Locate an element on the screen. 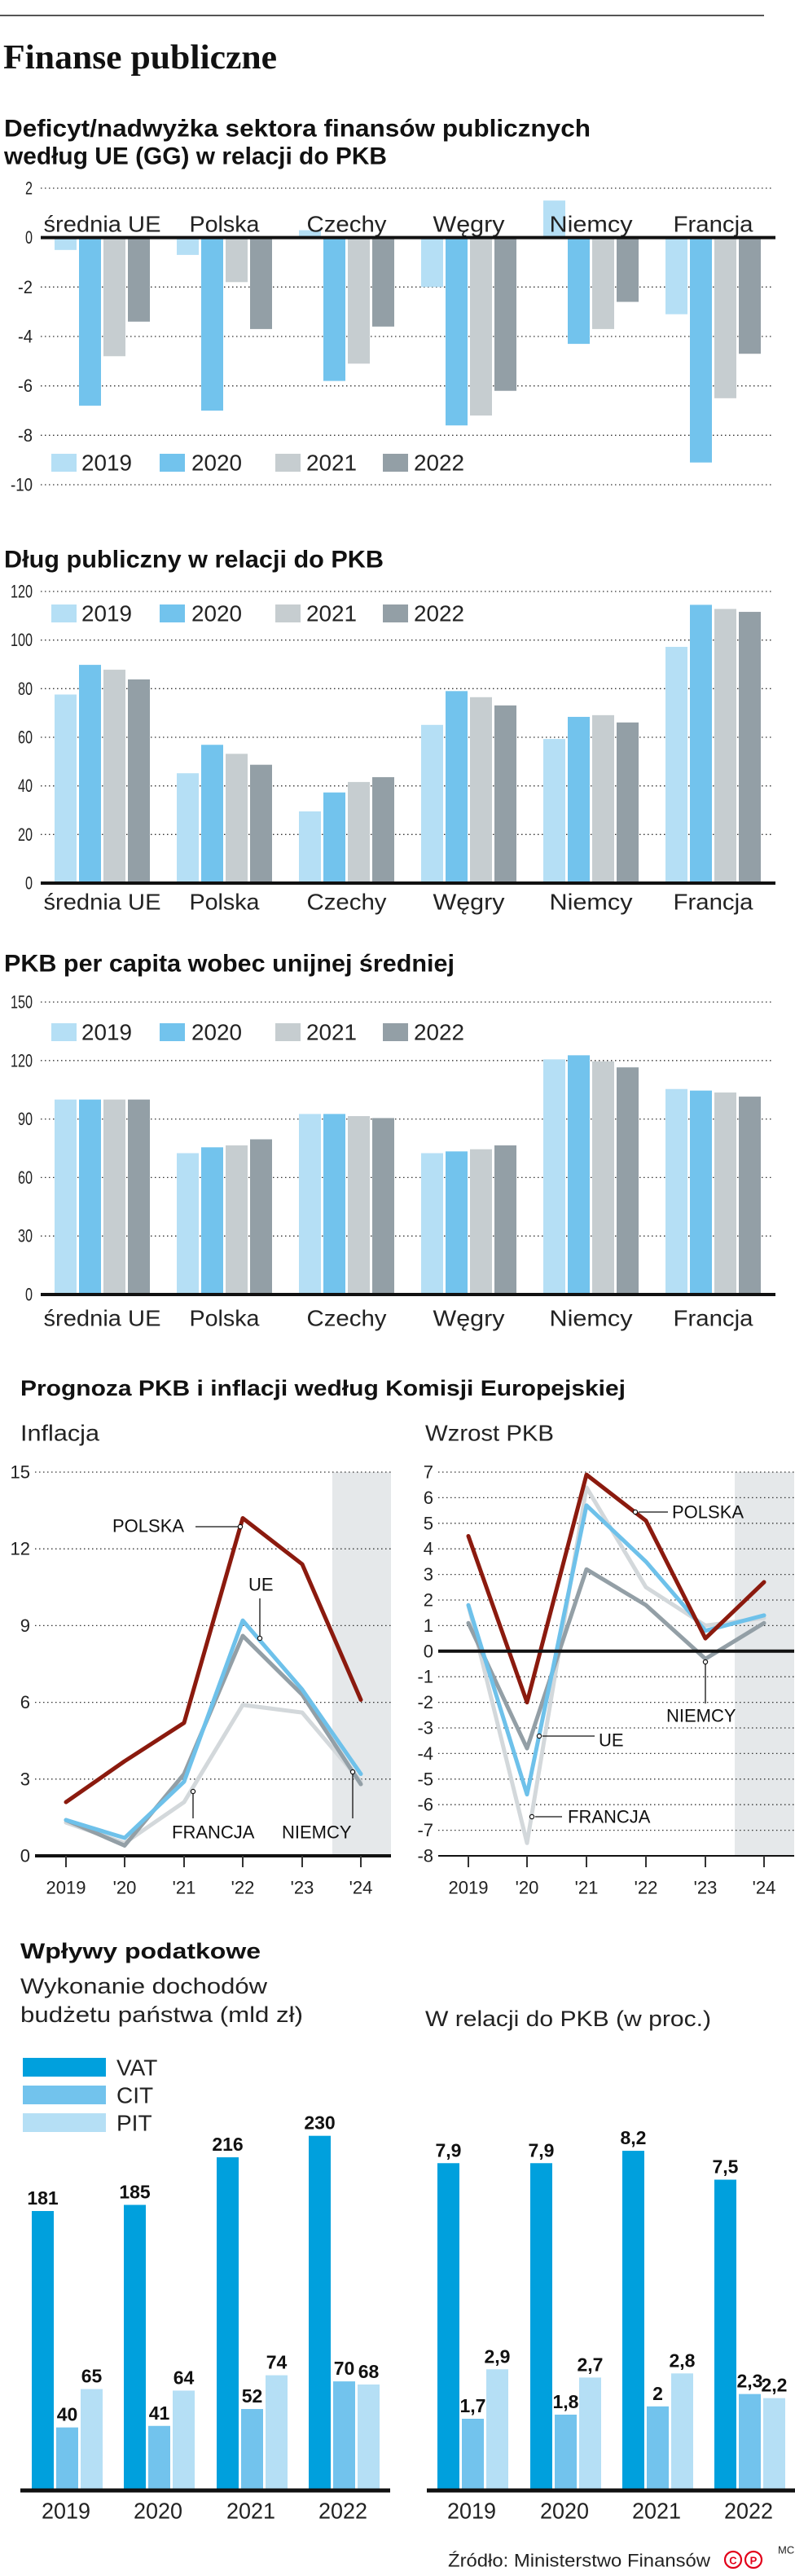  x-tick-label: 2022 is located at coordinates (748, 2511).